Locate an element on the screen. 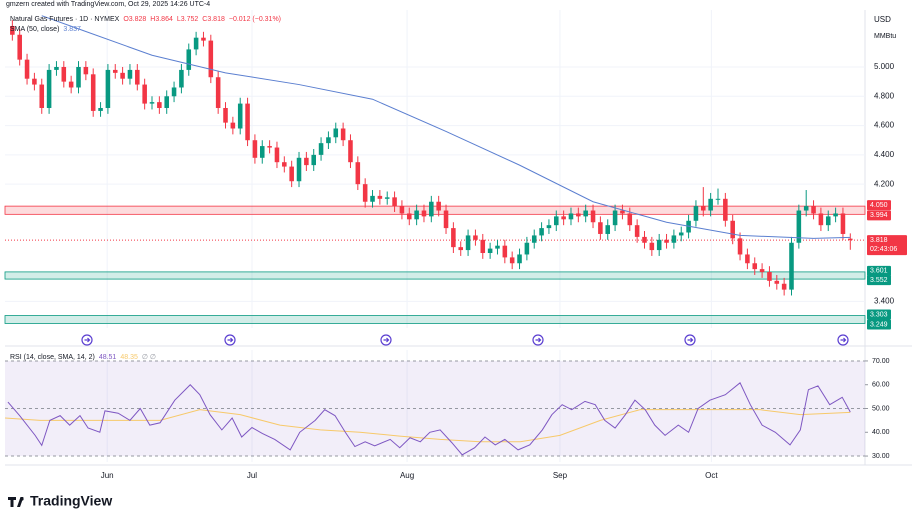 This screenshot has height=513, width=912. y-tick-label: 4.400 is located at coordinates (884, 154).